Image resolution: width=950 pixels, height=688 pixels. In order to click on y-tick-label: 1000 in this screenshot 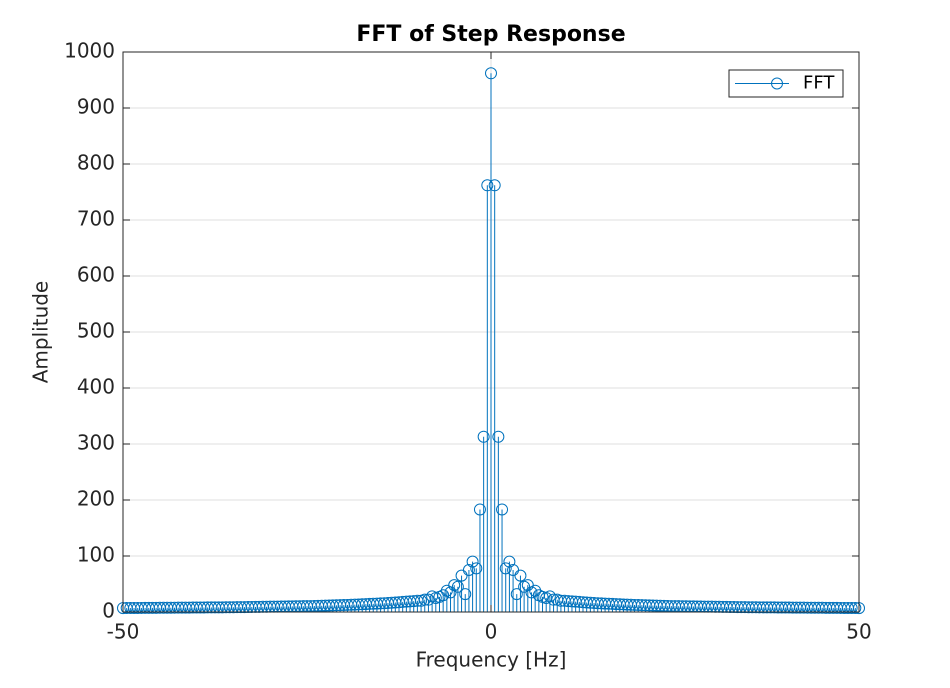, I will do `click(89, 51)`.